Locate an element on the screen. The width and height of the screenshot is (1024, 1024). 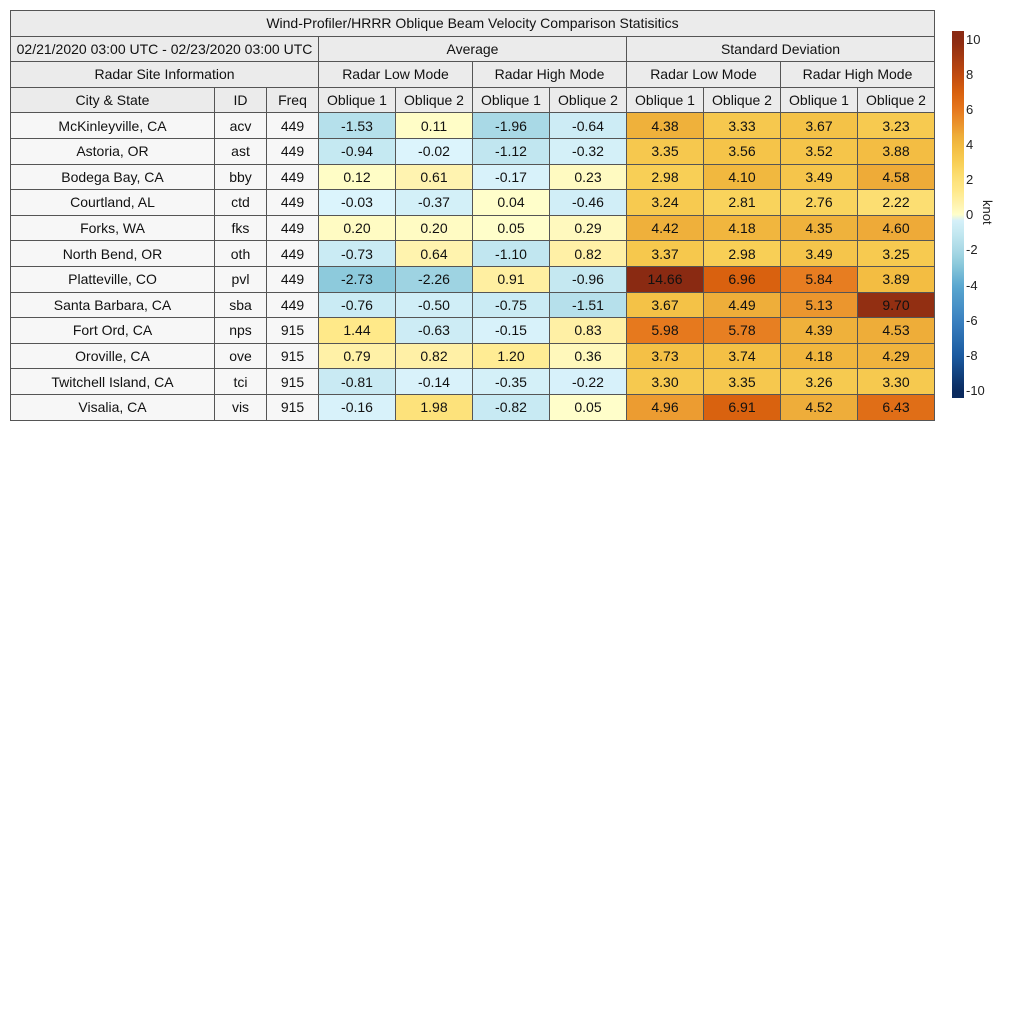
site-id: ove is located at coordinates (240, 356).